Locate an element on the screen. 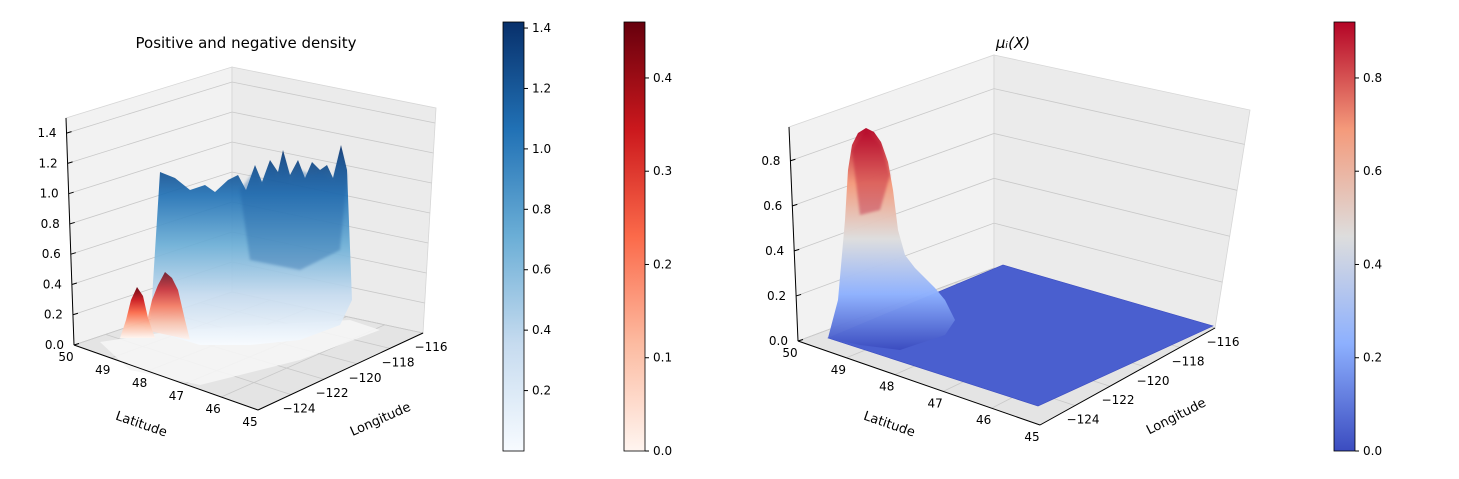 The image size is (1459, 479). colorbar-reds-bar is located at coordinates (634, 236).